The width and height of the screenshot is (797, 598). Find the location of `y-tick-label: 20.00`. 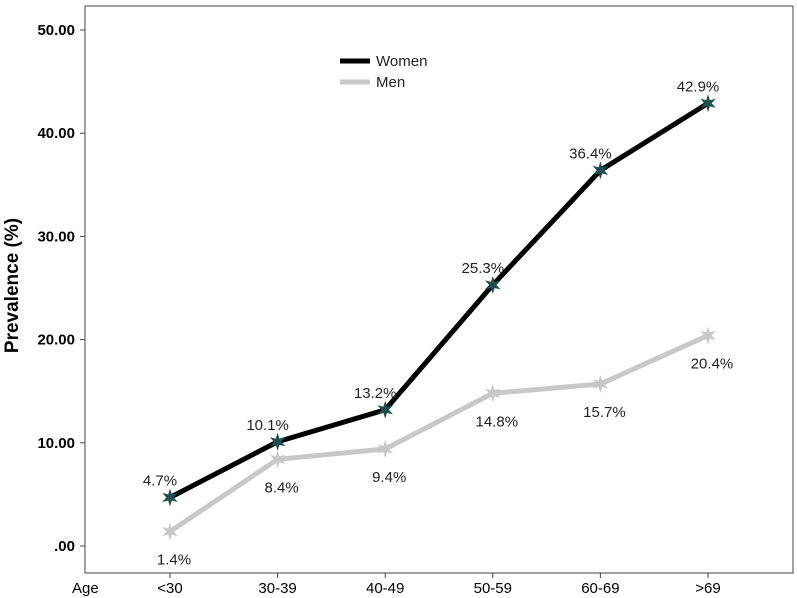

y-tick-label: 20.00 is located at coordinates (56, 340).